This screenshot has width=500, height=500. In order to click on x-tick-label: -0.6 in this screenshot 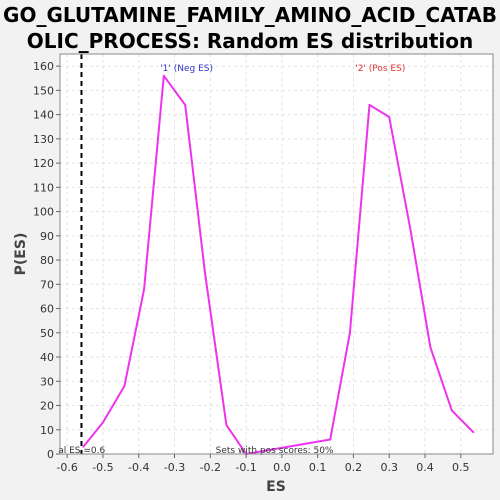, I will do `click(66, 467)`.